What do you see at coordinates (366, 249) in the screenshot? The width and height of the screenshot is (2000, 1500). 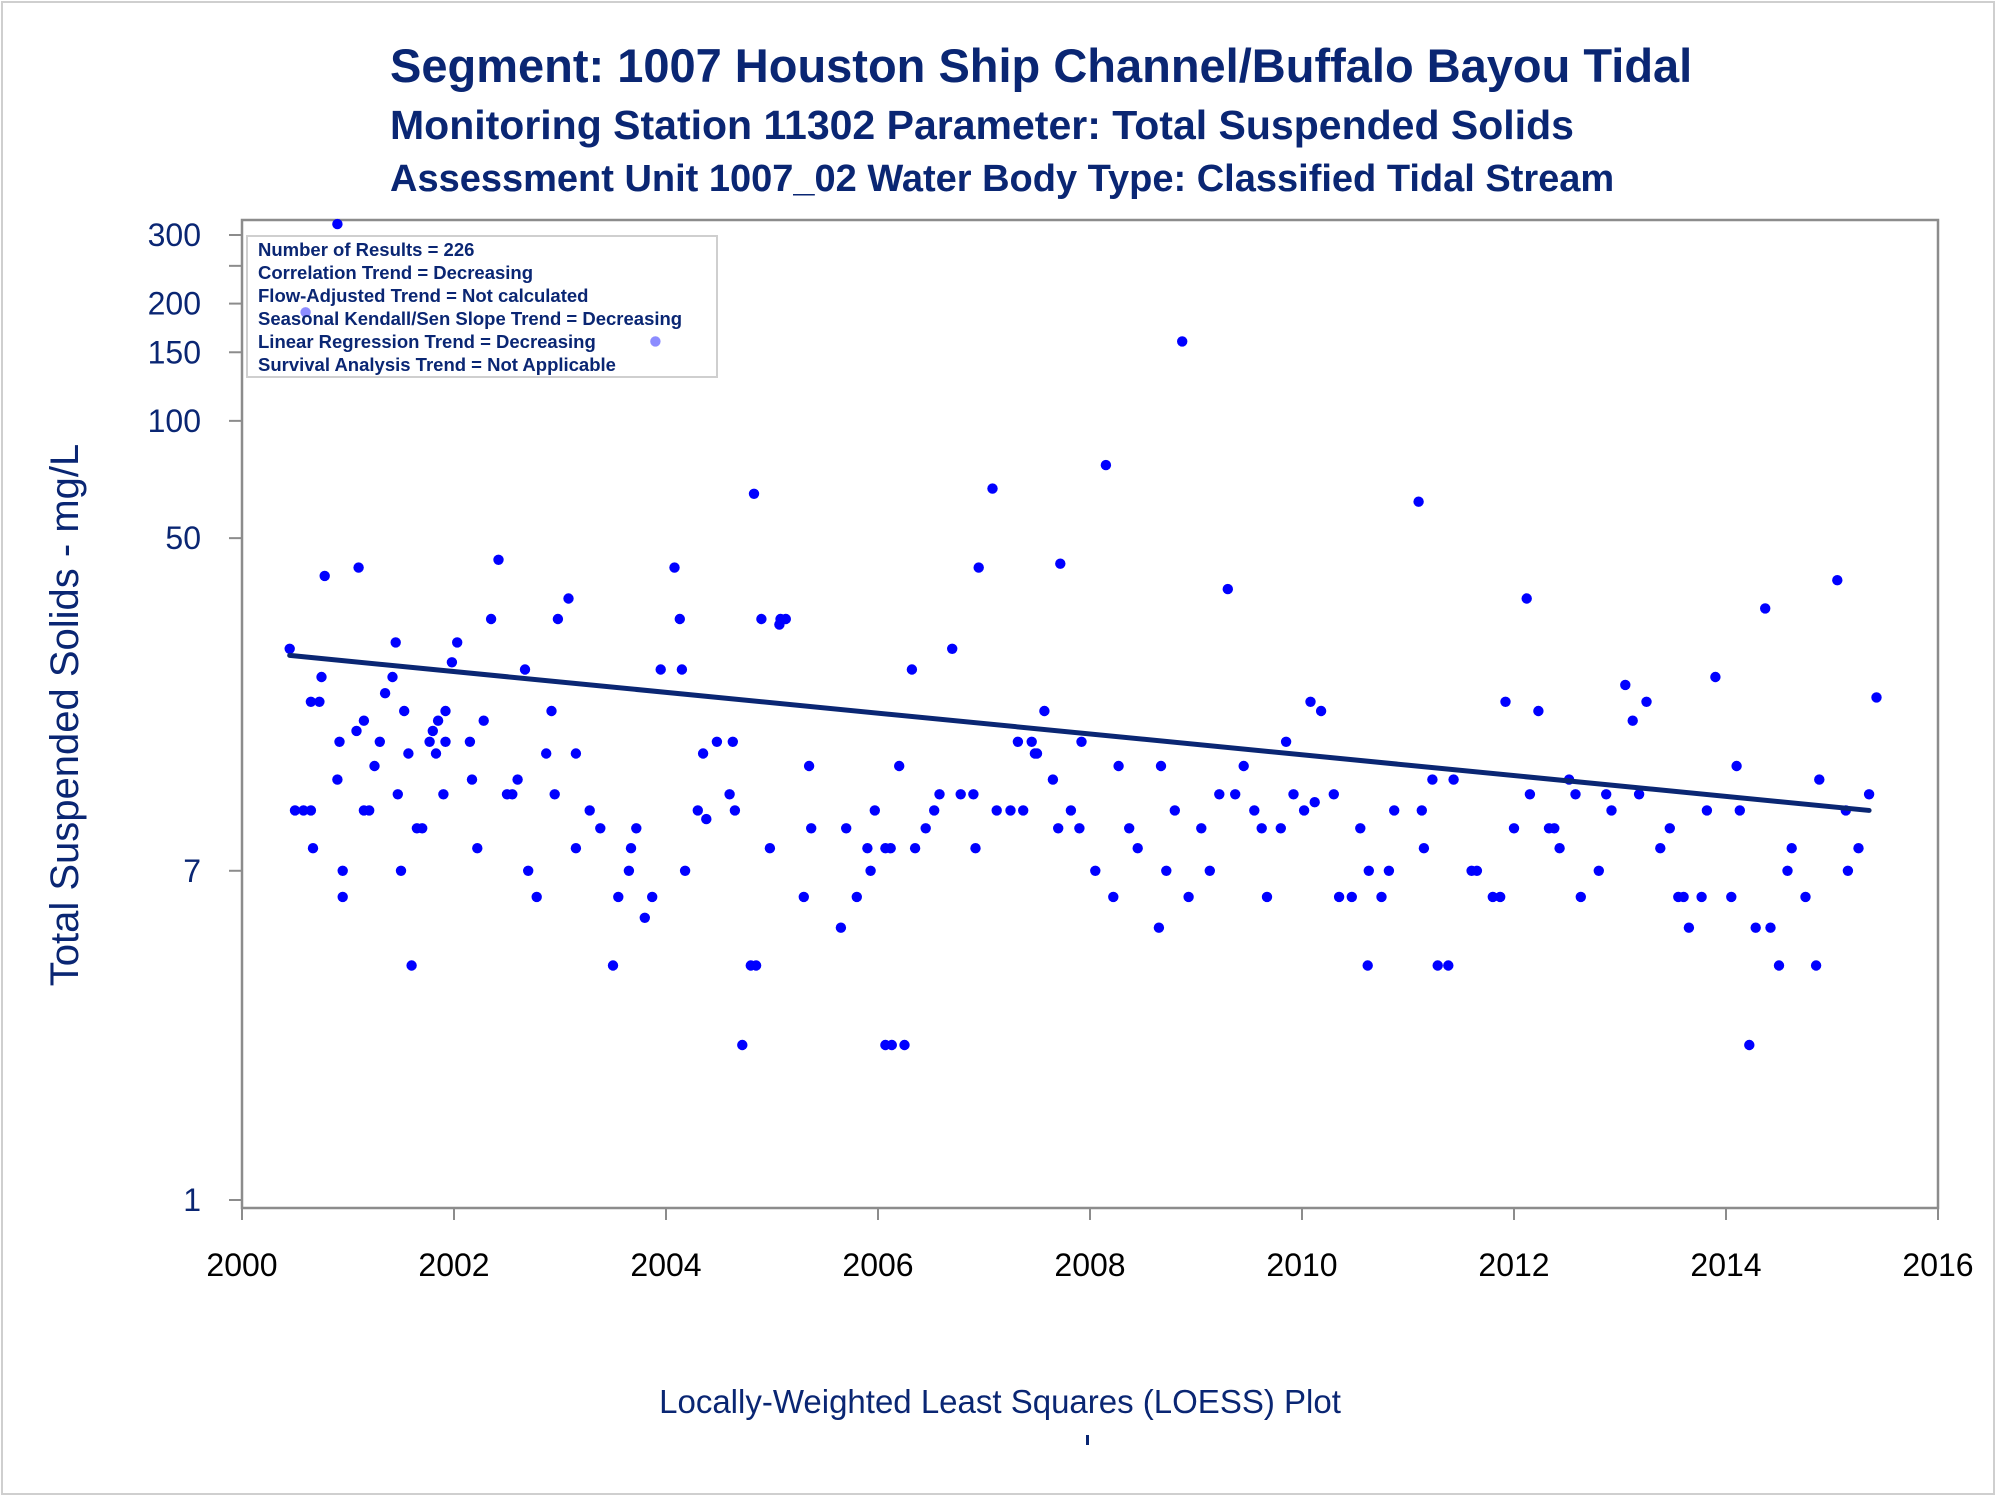 I see `legend-line: Number of Results = 226` at bounding box center [366, 249].